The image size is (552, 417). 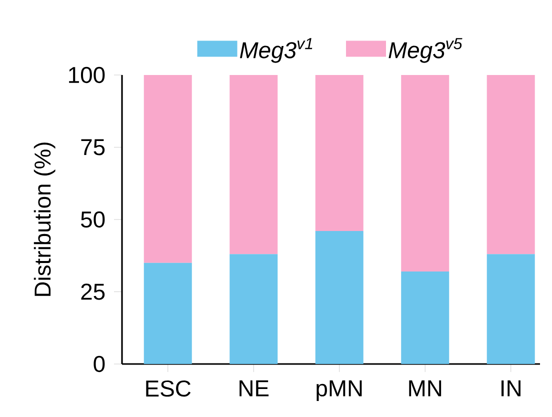 What do you see at coordinates (45, 219) in the screenshot?
I see `y-axis-title: Distribution (%)` at bounding box center [45, 219].